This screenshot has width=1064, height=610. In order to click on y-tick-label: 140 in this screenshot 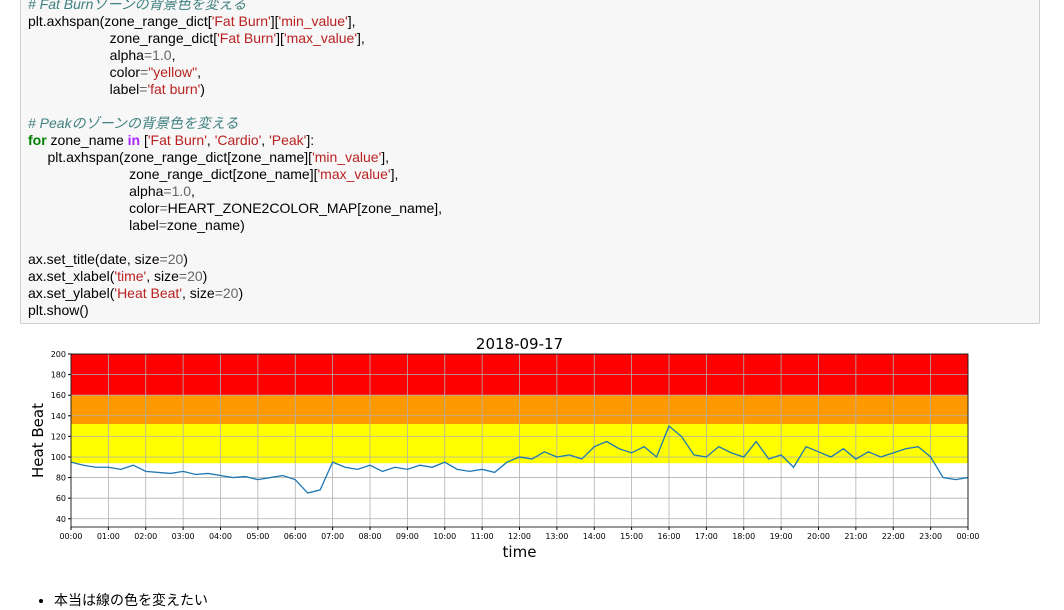, I will do `click(58, 416)`.